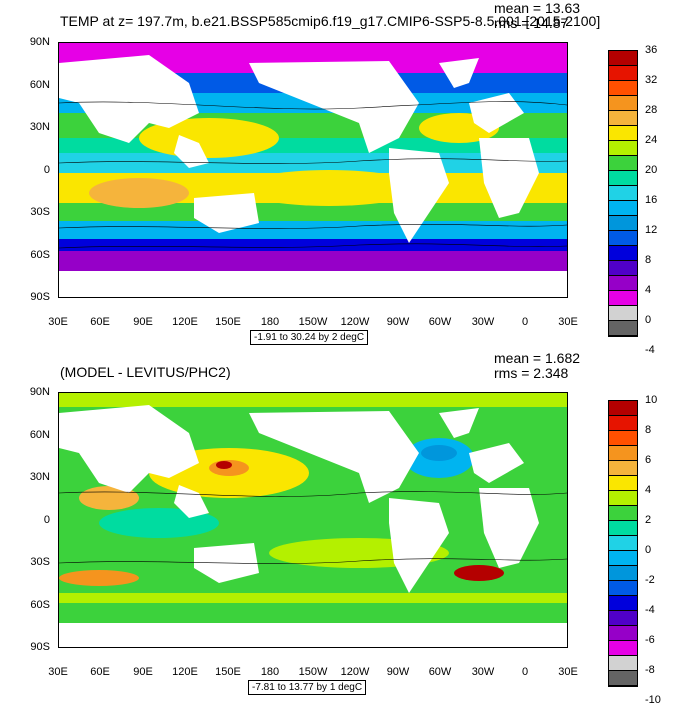 The width and height of the screenshot is (700, 706). I want to click on colorbar-label: 36, so click(651, 50).